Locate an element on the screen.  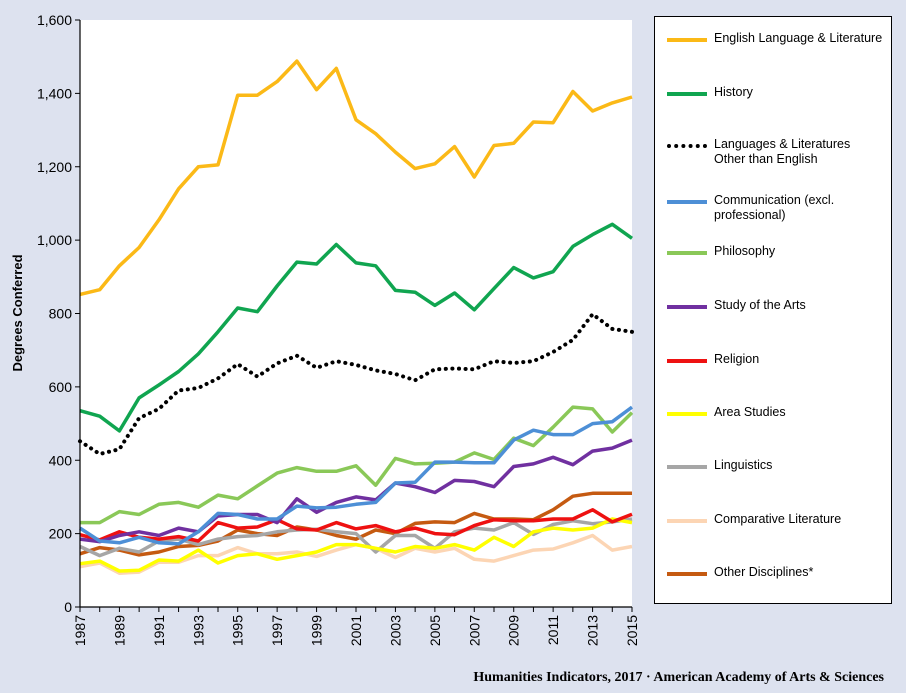
x-tick-label: 2003 is located at coordinates (395, 630).